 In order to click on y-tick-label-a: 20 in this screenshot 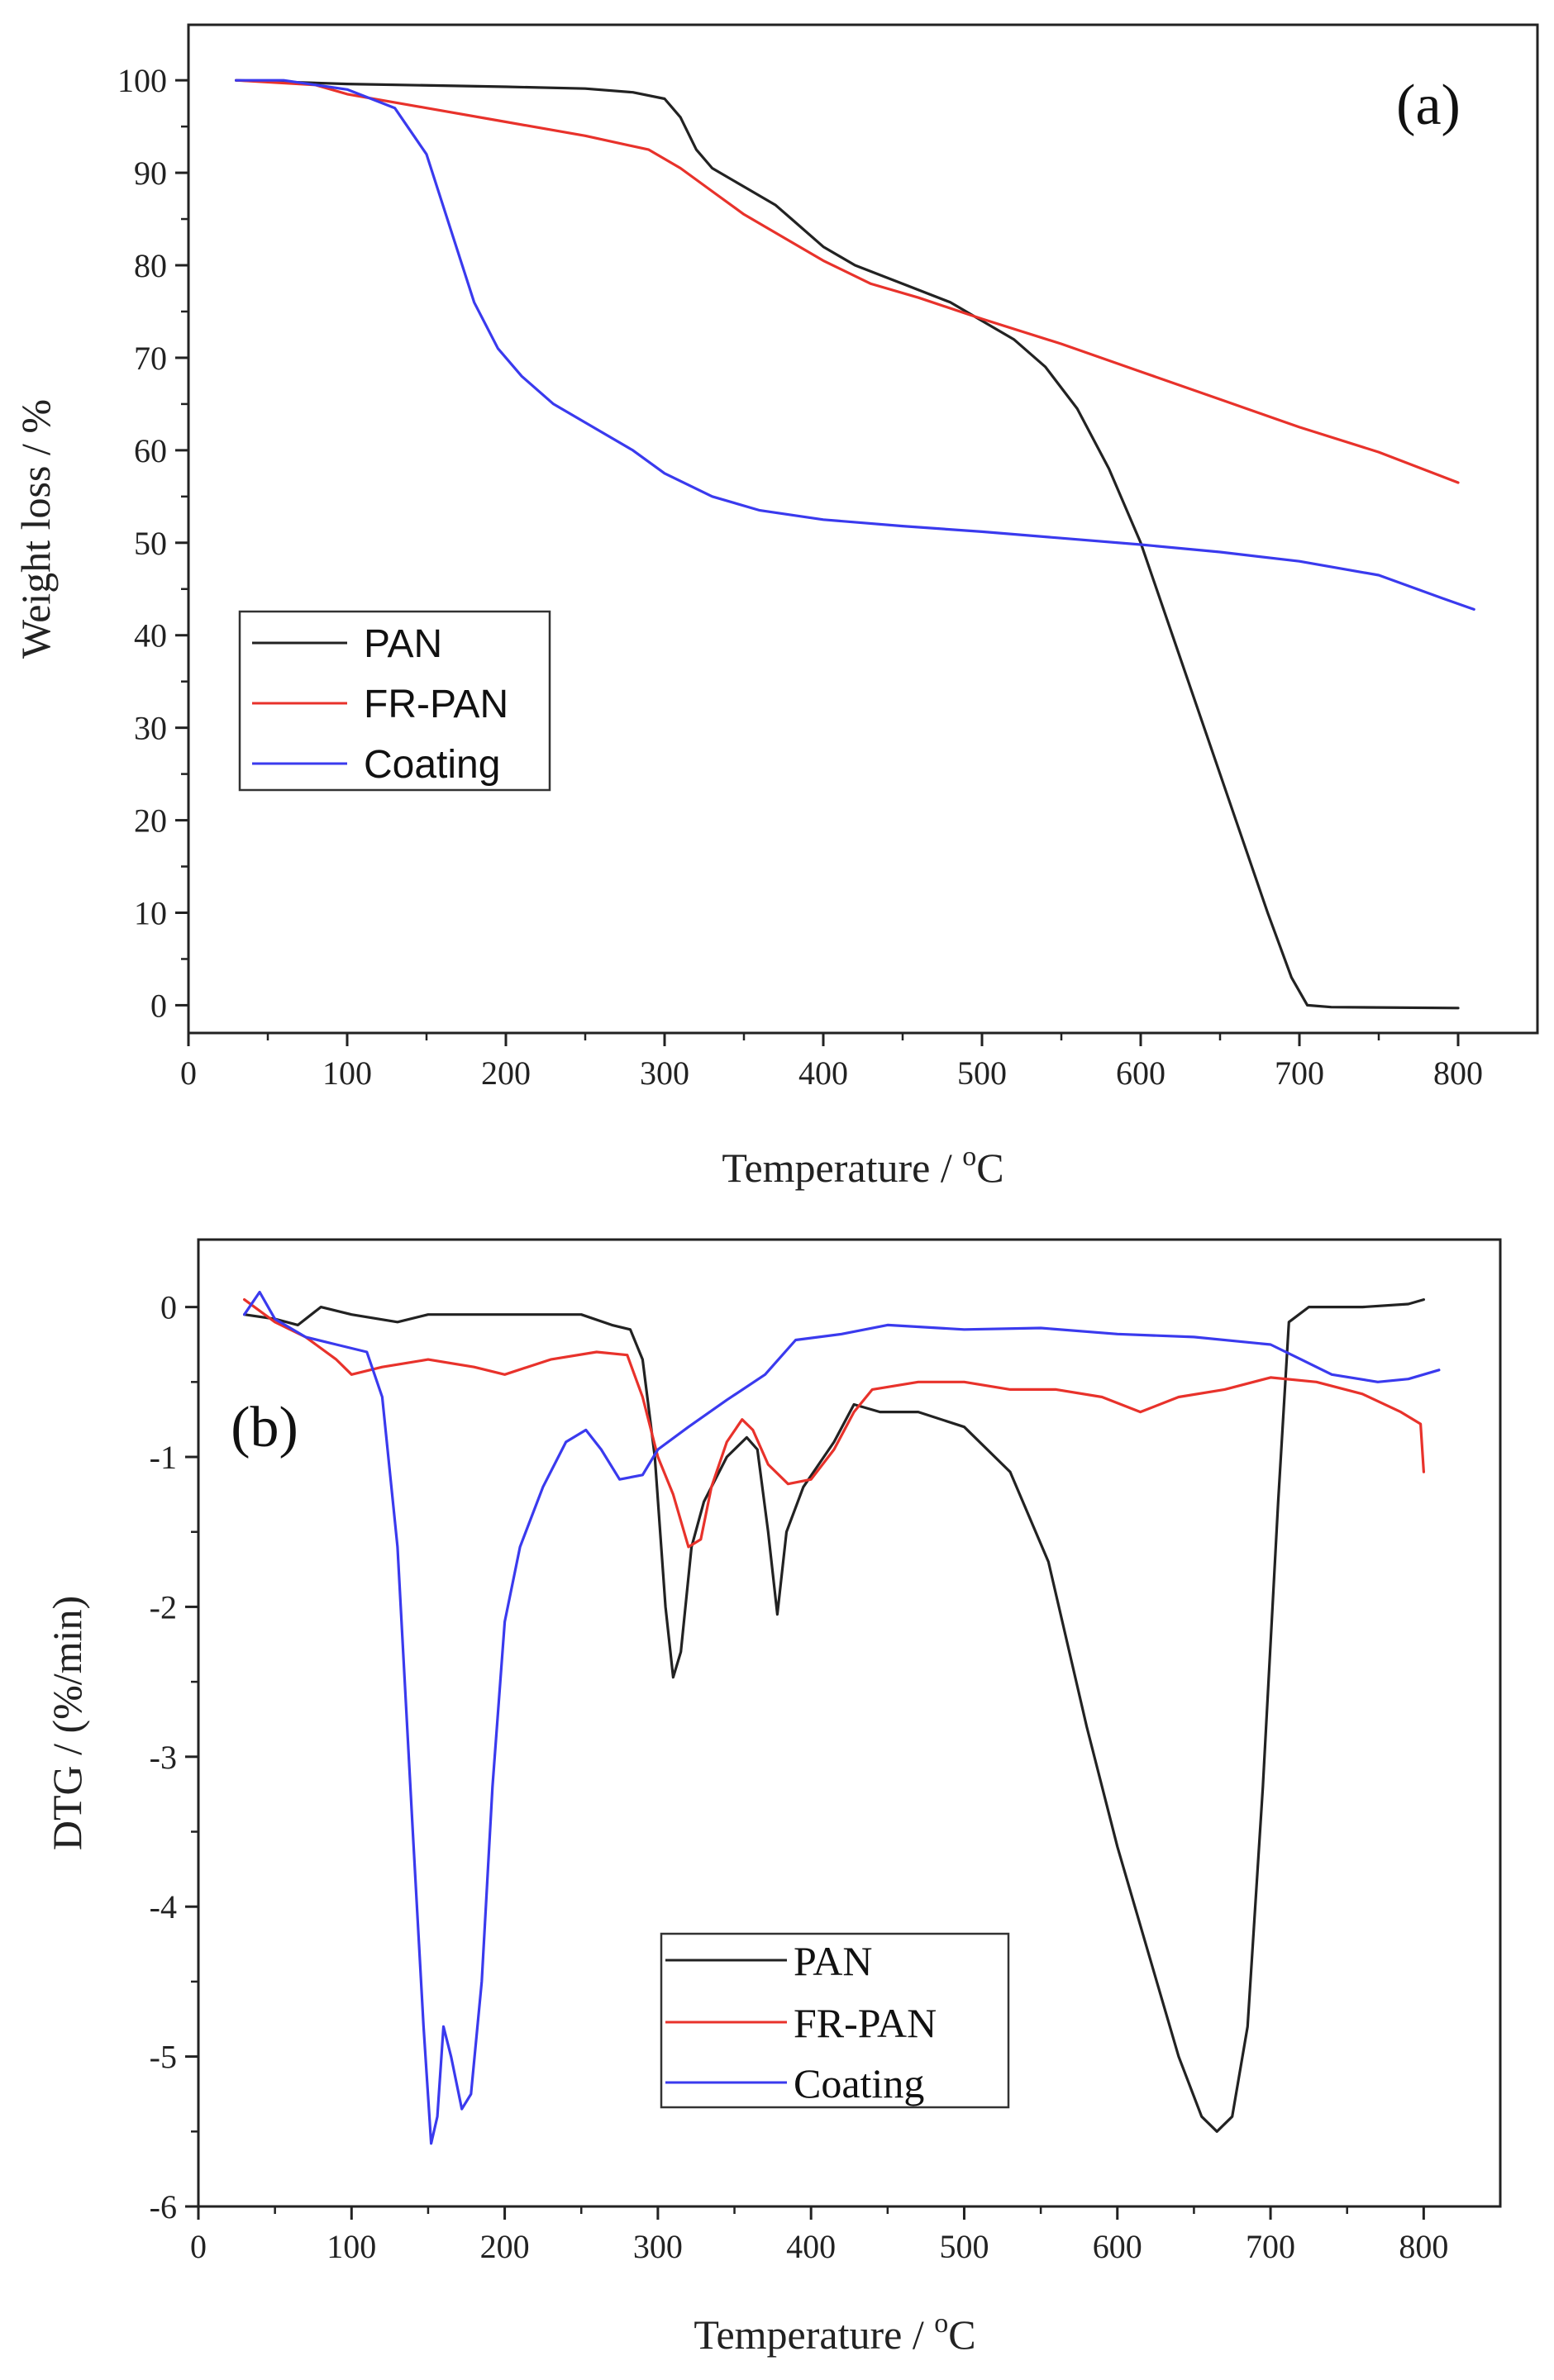, I will do `click(150, 821)`.